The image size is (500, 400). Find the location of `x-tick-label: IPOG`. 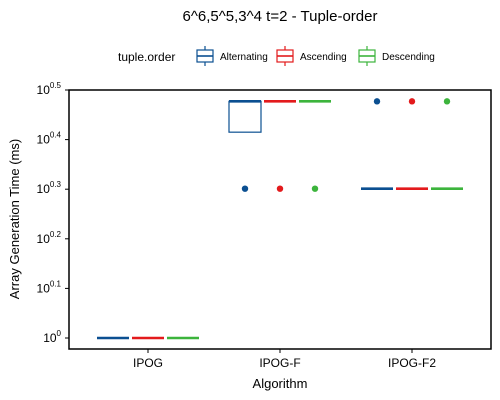

x-tick-label: IPOG is located at coordinates (148, 363).